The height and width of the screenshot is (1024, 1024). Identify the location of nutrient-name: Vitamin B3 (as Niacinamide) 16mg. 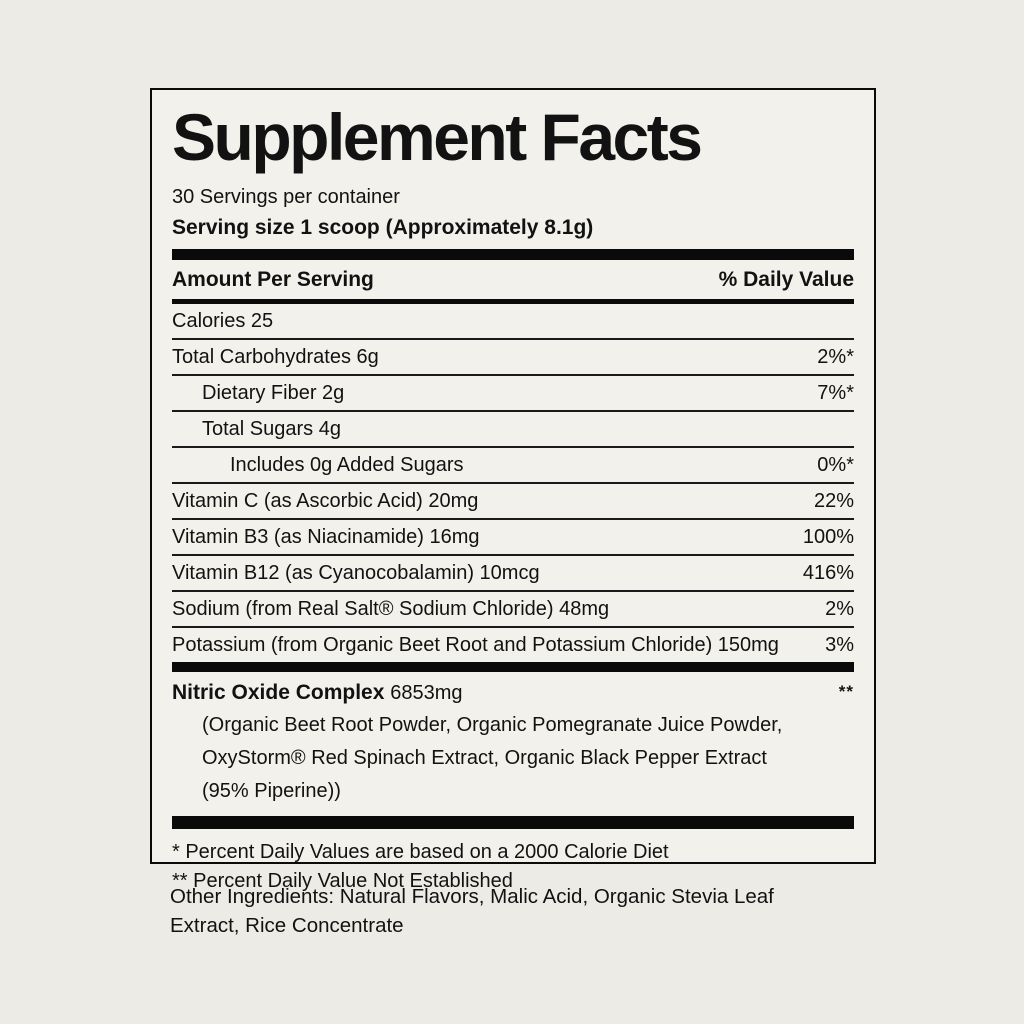
(326, 536).